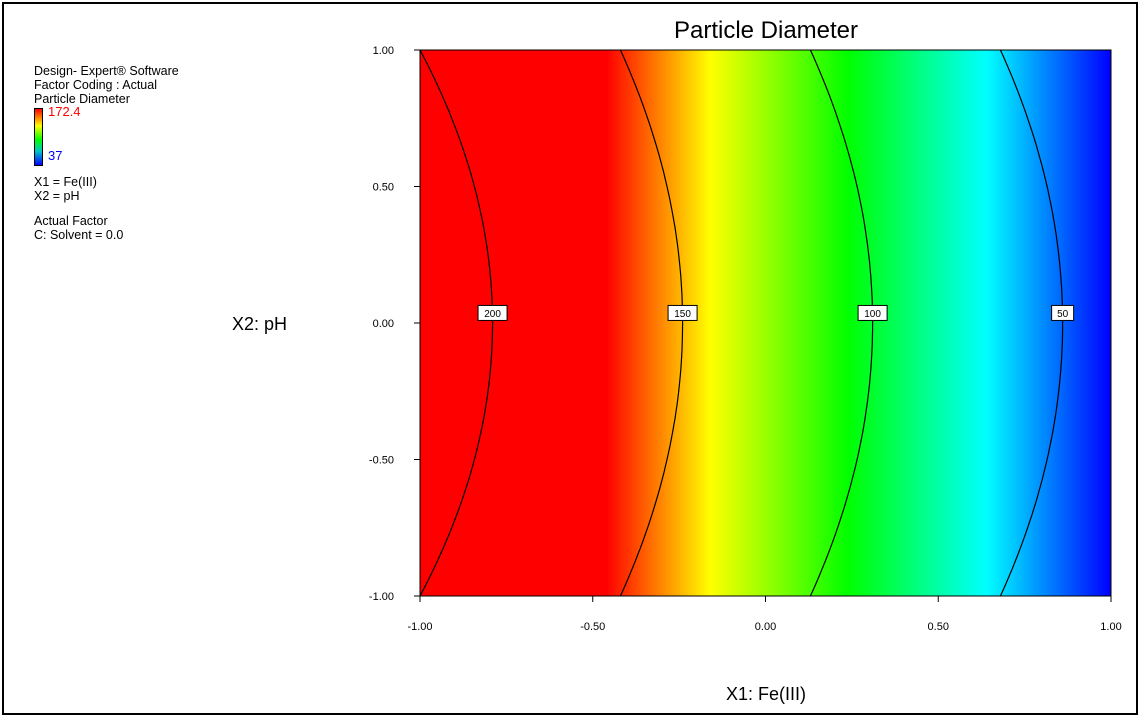 The image size is (1142, 719). What do you see at coordinates (82, 99) in the screenshot?
I see `response-label: Particle Diameter` at bounding box center [82, 99].